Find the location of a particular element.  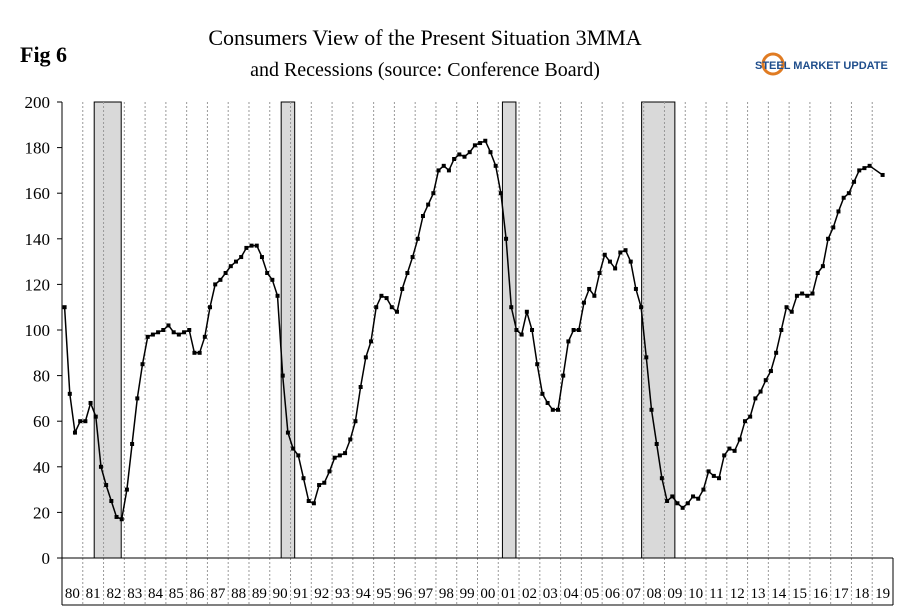

x-tick-label: 84 is located at coordinates (156, 594).